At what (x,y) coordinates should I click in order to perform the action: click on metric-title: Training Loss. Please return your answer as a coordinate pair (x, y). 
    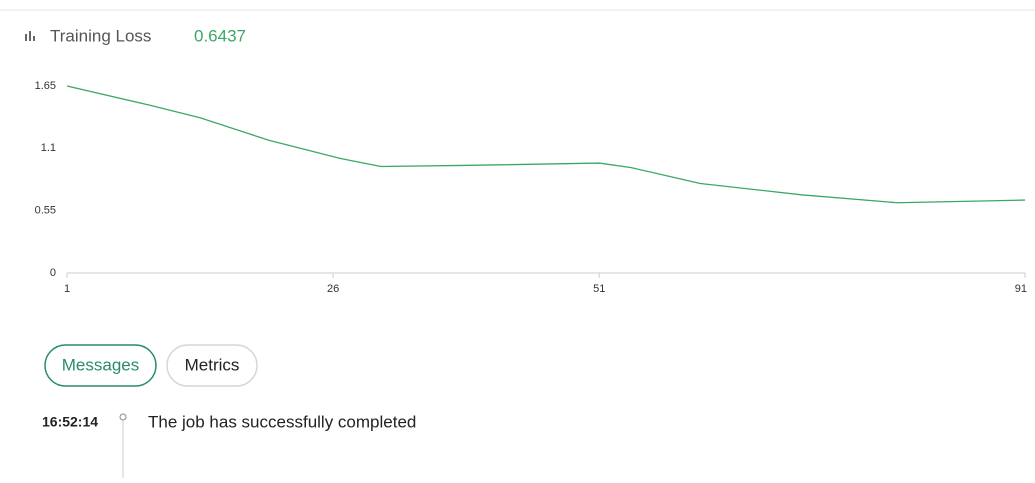
    Looking at the image, I should click on (100, 35).